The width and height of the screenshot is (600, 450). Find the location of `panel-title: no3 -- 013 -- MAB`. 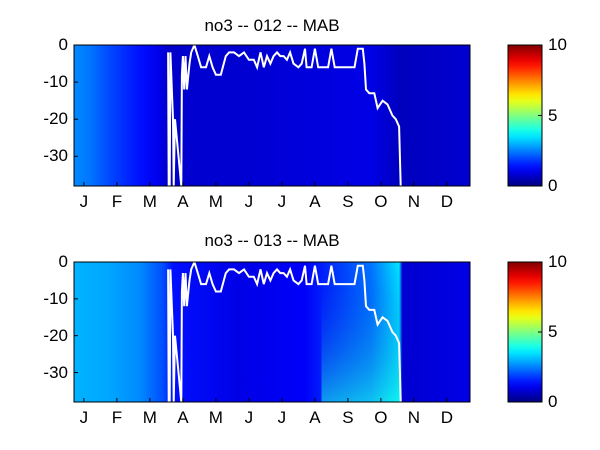

panel-title: no3 -- 013 -- MAB is located at coordinates (272, 240).